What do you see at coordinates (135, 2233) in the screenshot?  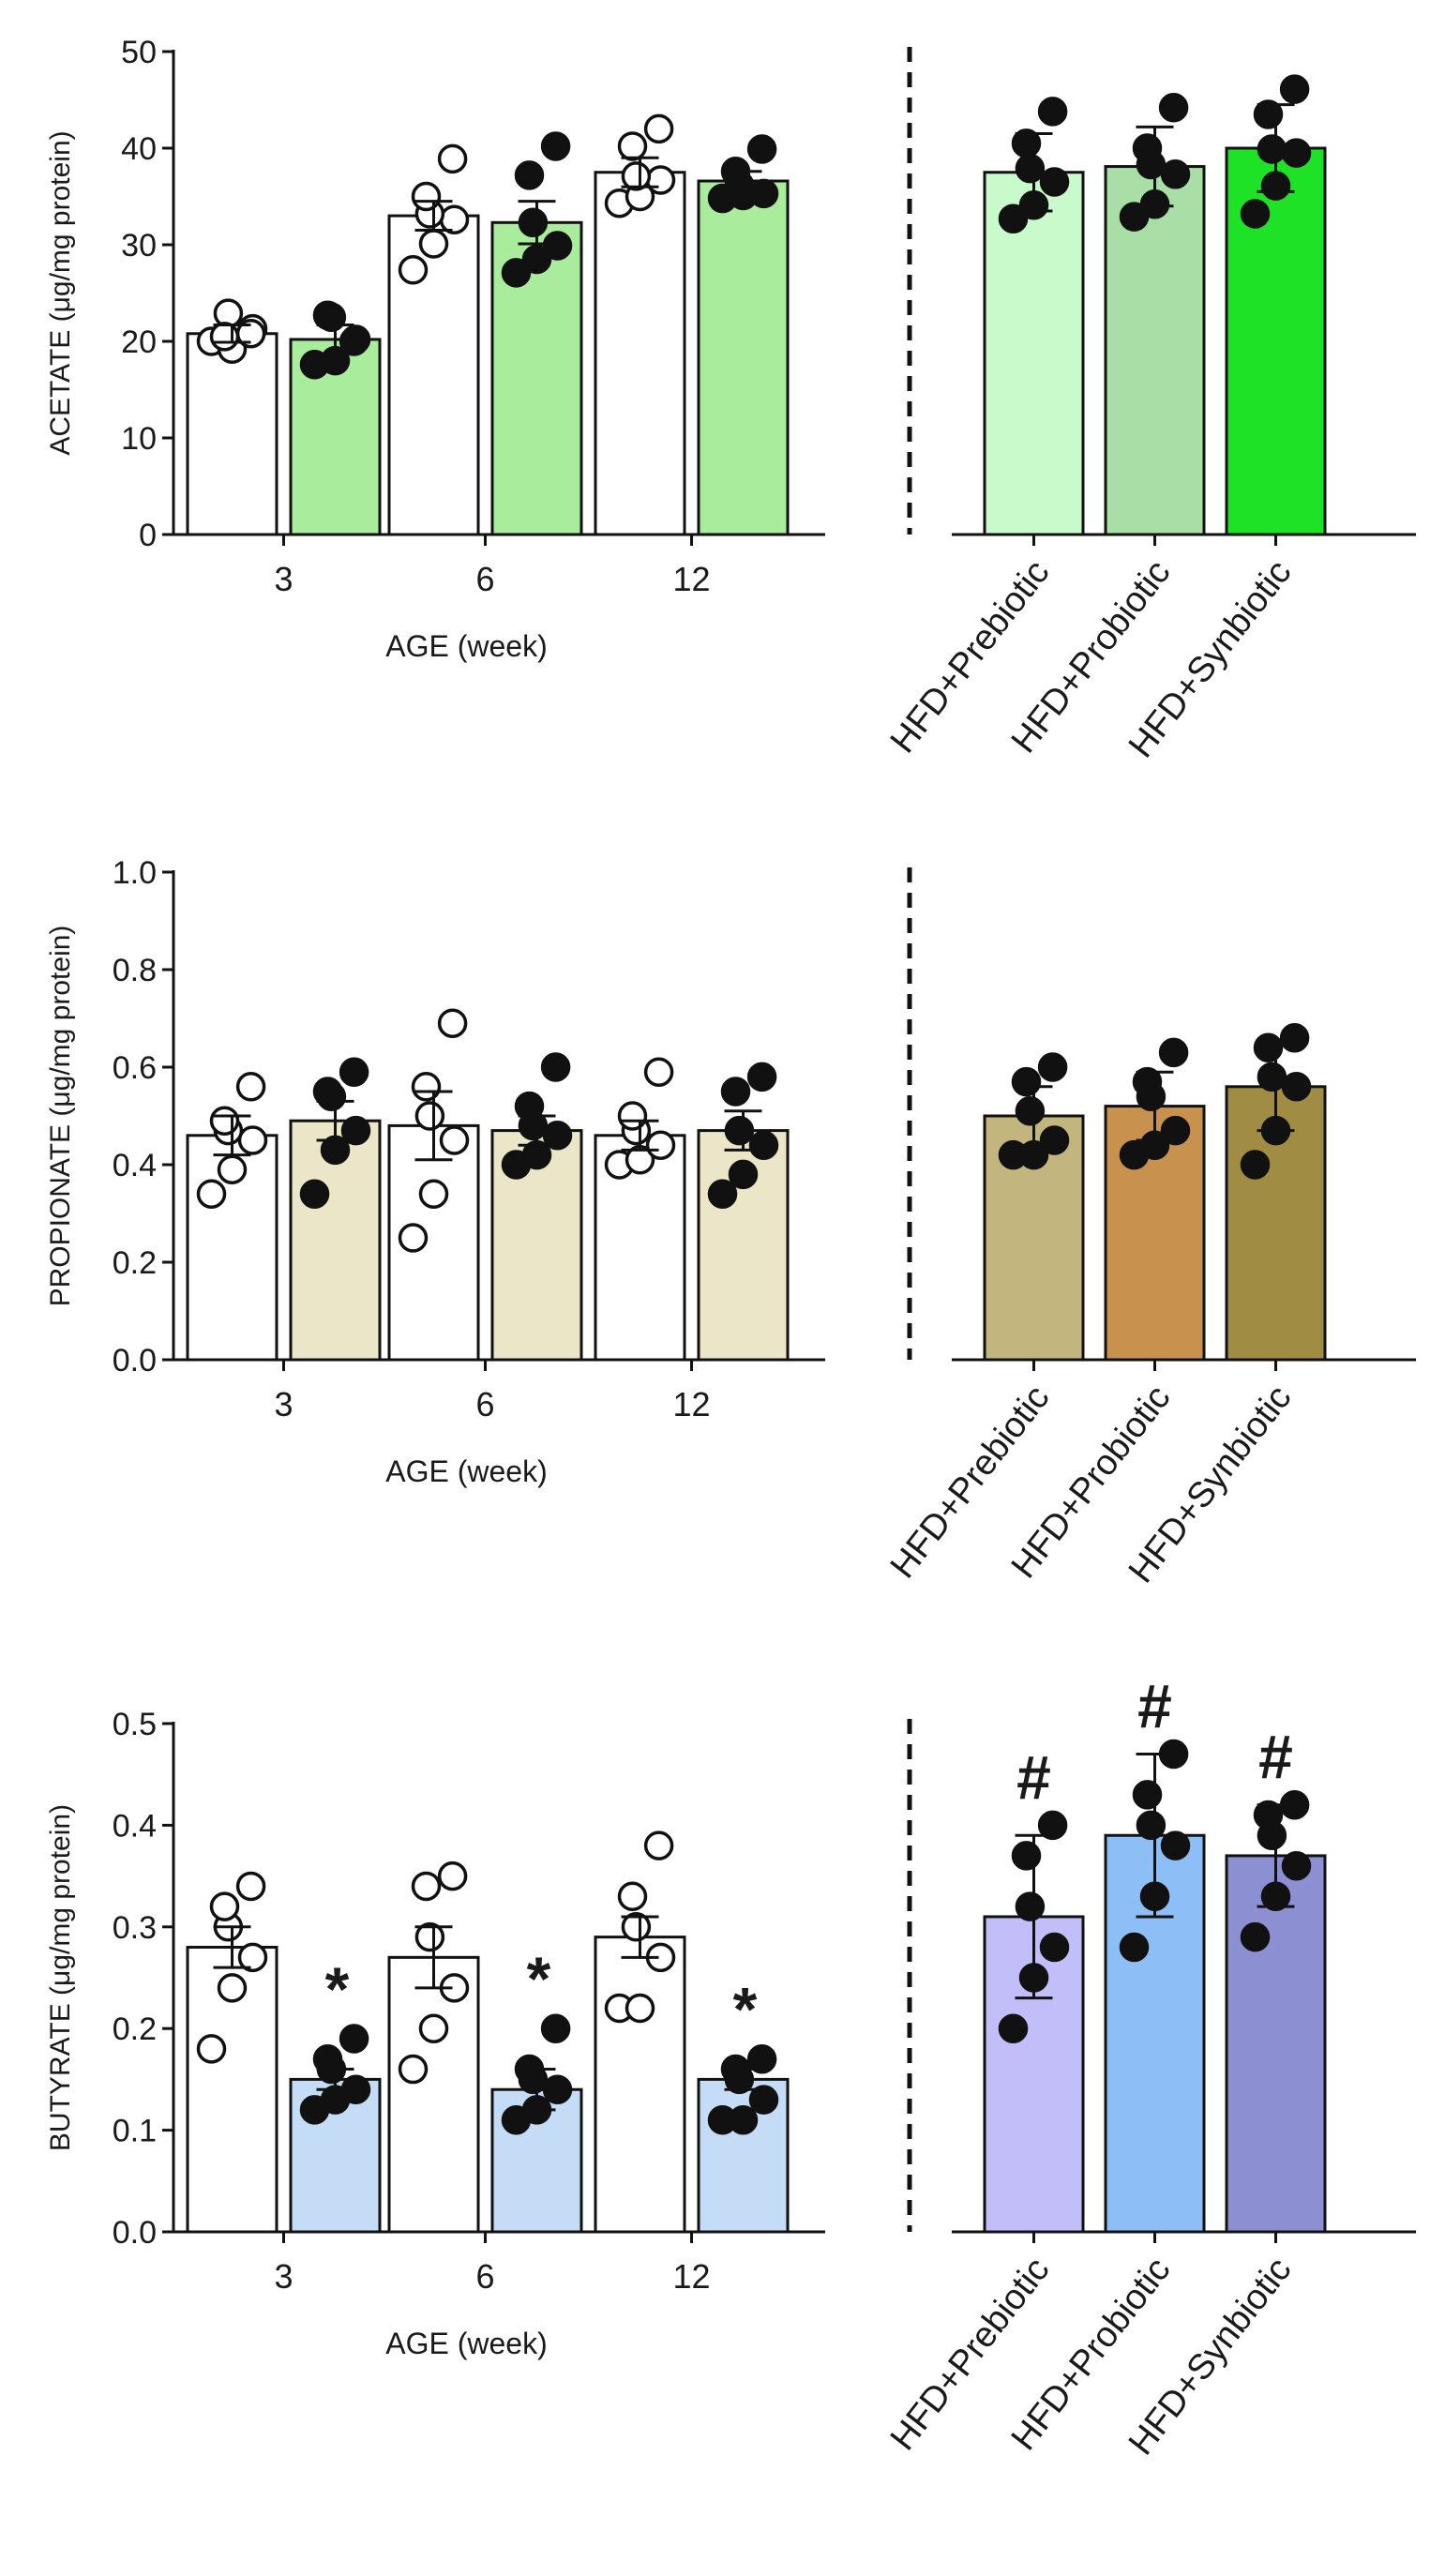 I see `butyrate-y-tick-label-0: 0.0` at bounding box center [135, 2233].